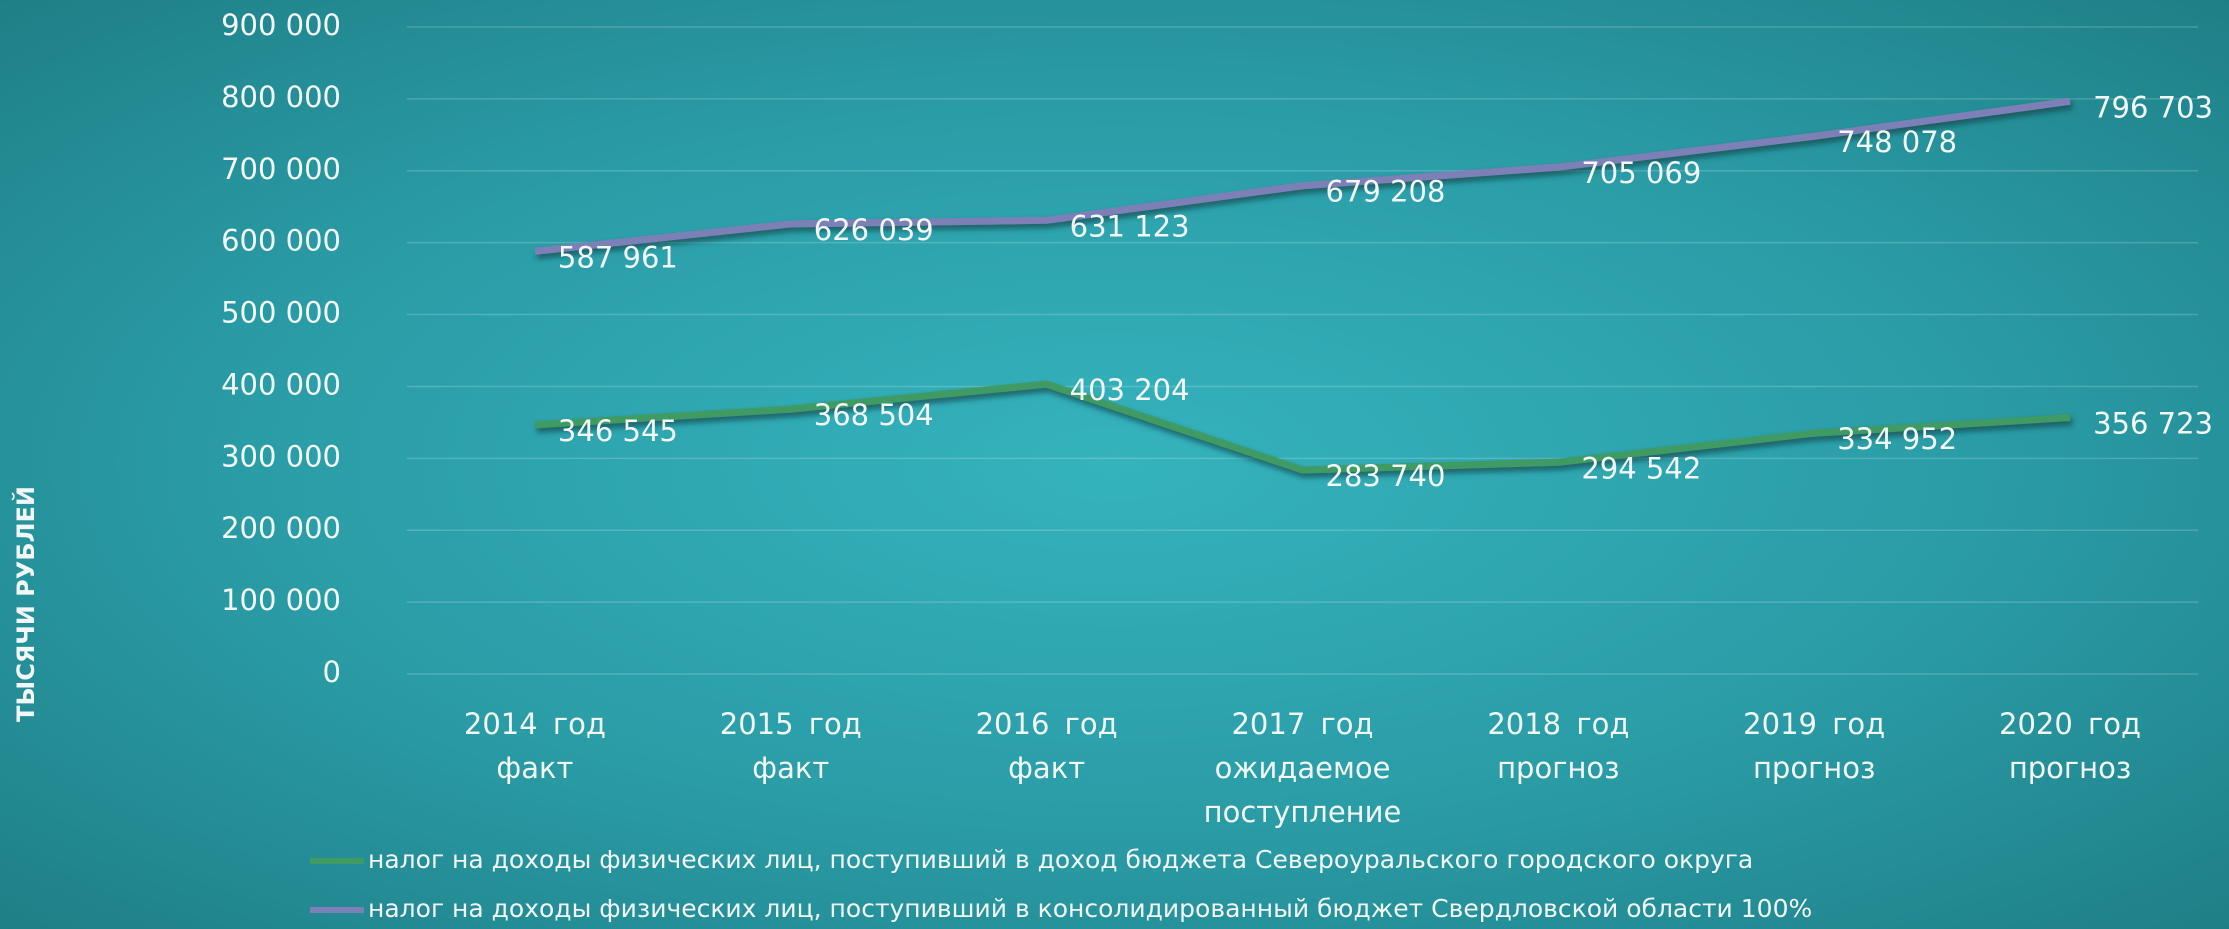 The height and width of the screenshot is (929, 2229). What do you see at coordinates (1897, 439) in the screenshot?
I see `data-label: 334 952` at bounding box center [1897, 439].